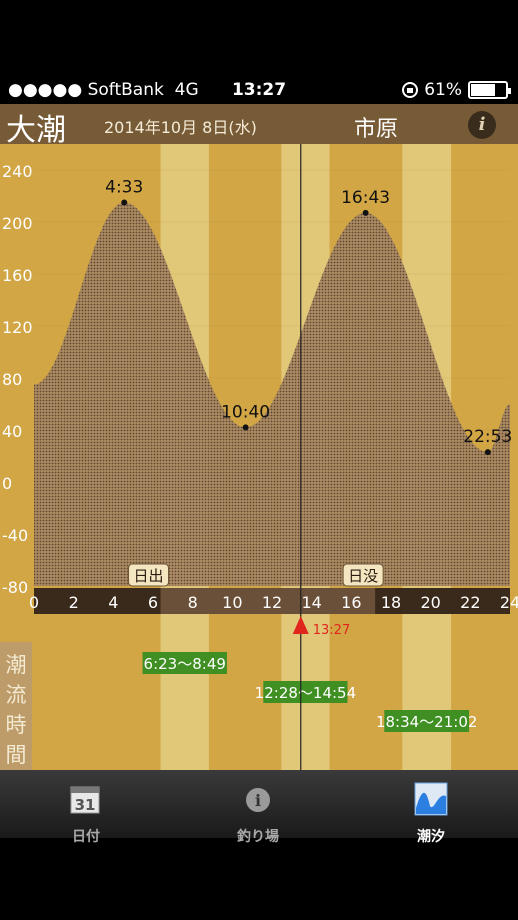 The height and width of the screenshot is (920, 518). I want to click on battery-percent: 61%, so click(443, 90).